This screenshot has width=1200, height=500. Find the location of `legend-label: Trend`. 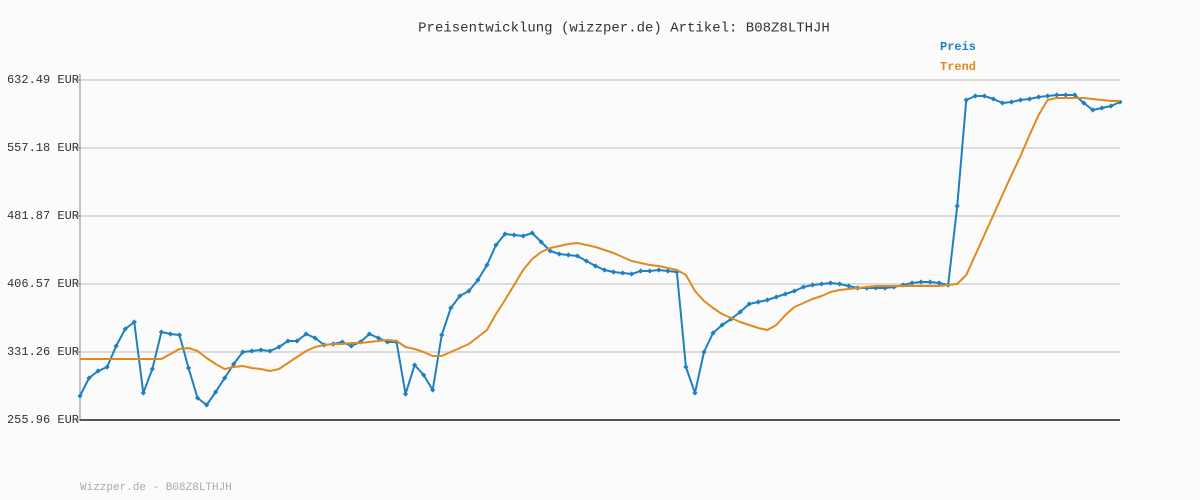

legend-label: Trend is located at coordinates (958, 67).